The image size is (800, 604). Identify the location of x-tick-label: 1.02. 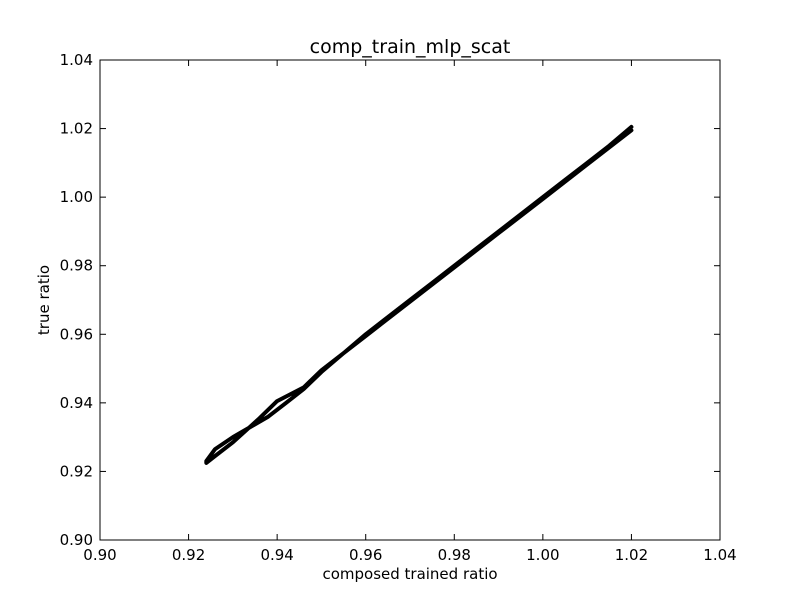
(631, 555).